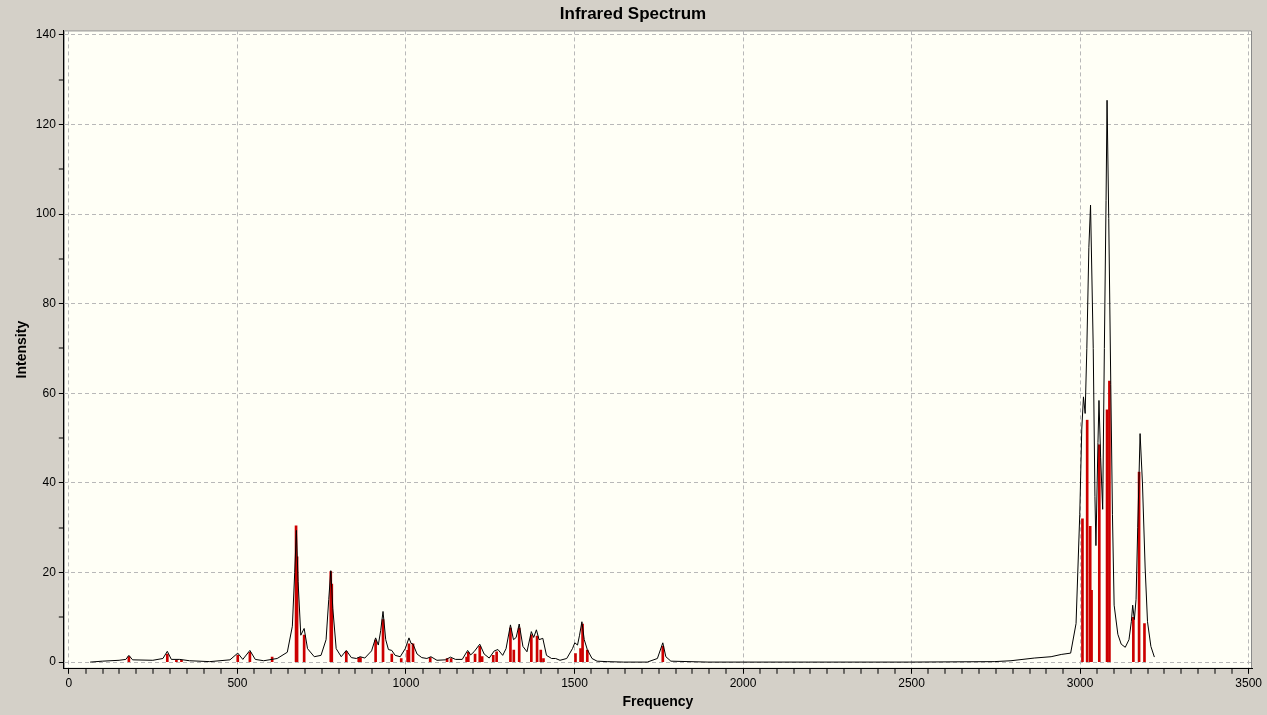 This screenshot has width=1267, height=715. What do you see at coordinates (49, 482) in the screenshot?
I see `y-tick-label: 40` at bounding box center [49, 482].